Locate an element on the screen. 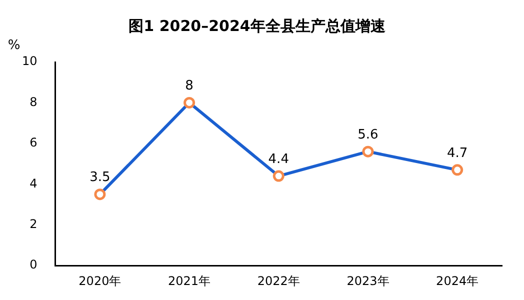 The width and height of the screenshot is (524, 300). y-tick-label: 10 is located at coordinates (30, 61).